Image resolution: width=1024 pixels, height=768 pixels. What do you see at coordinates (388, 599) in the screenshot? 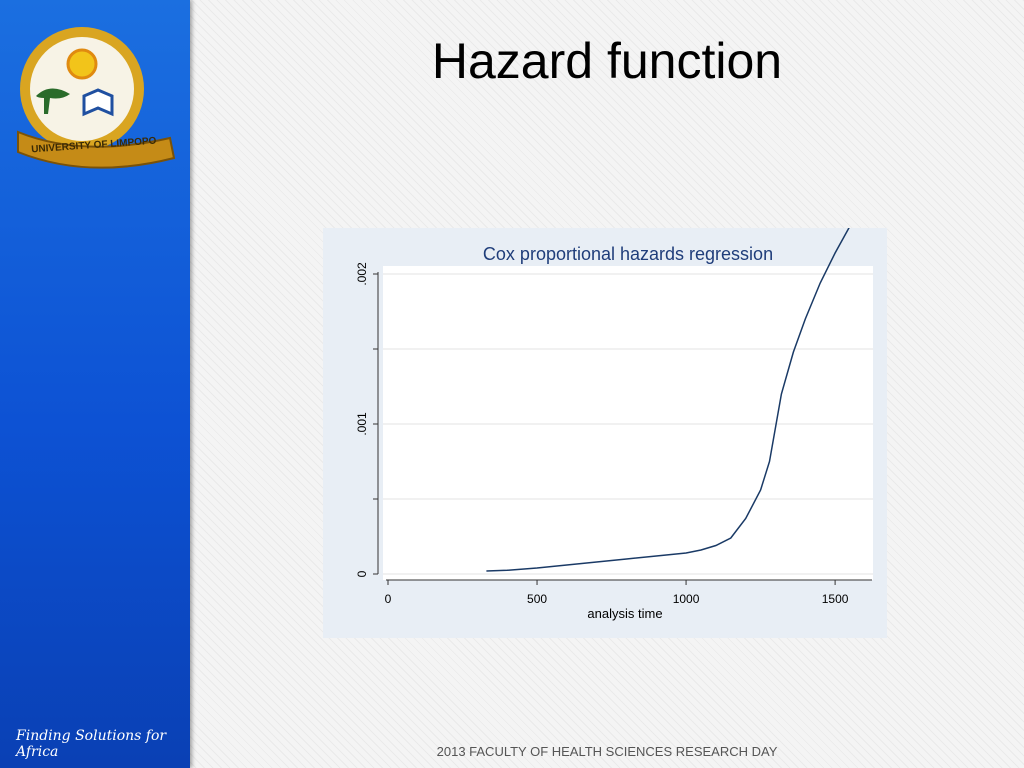
I see `x-tick-label: 0` at bounding box center [388, 599].